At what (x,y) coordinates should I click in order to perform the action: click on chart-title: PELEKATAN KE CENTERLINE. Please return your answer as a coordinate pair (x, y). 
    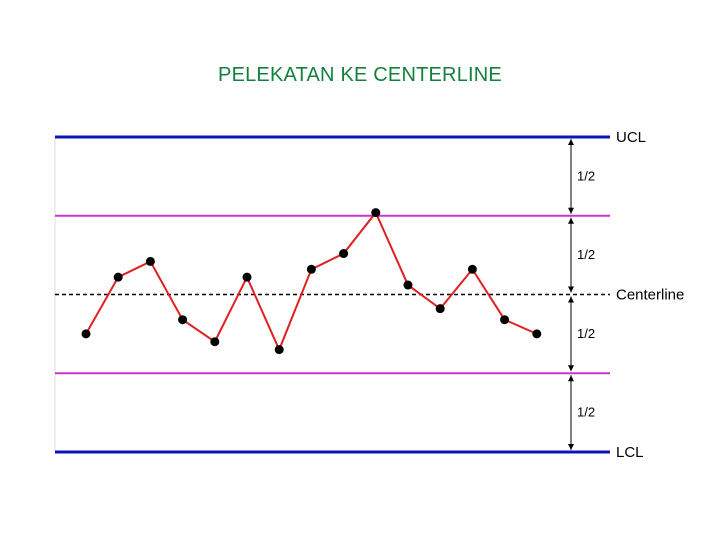
    Looking at the image, I should click on (360, 75).